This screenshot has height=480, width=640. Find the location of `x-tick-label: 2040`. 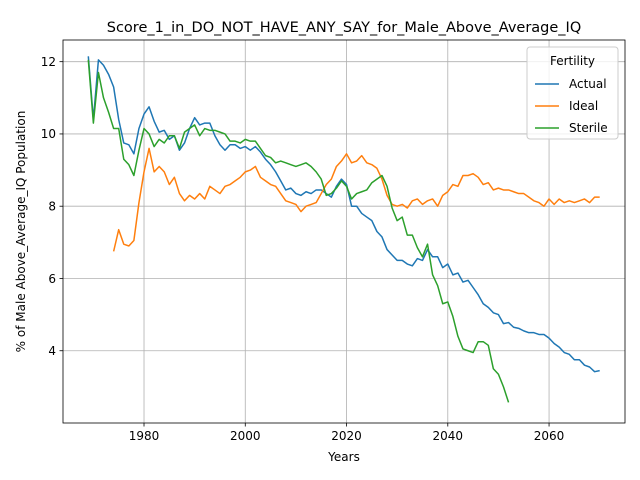

x-tick-label: 2040 is located at coordinates (448, 436).